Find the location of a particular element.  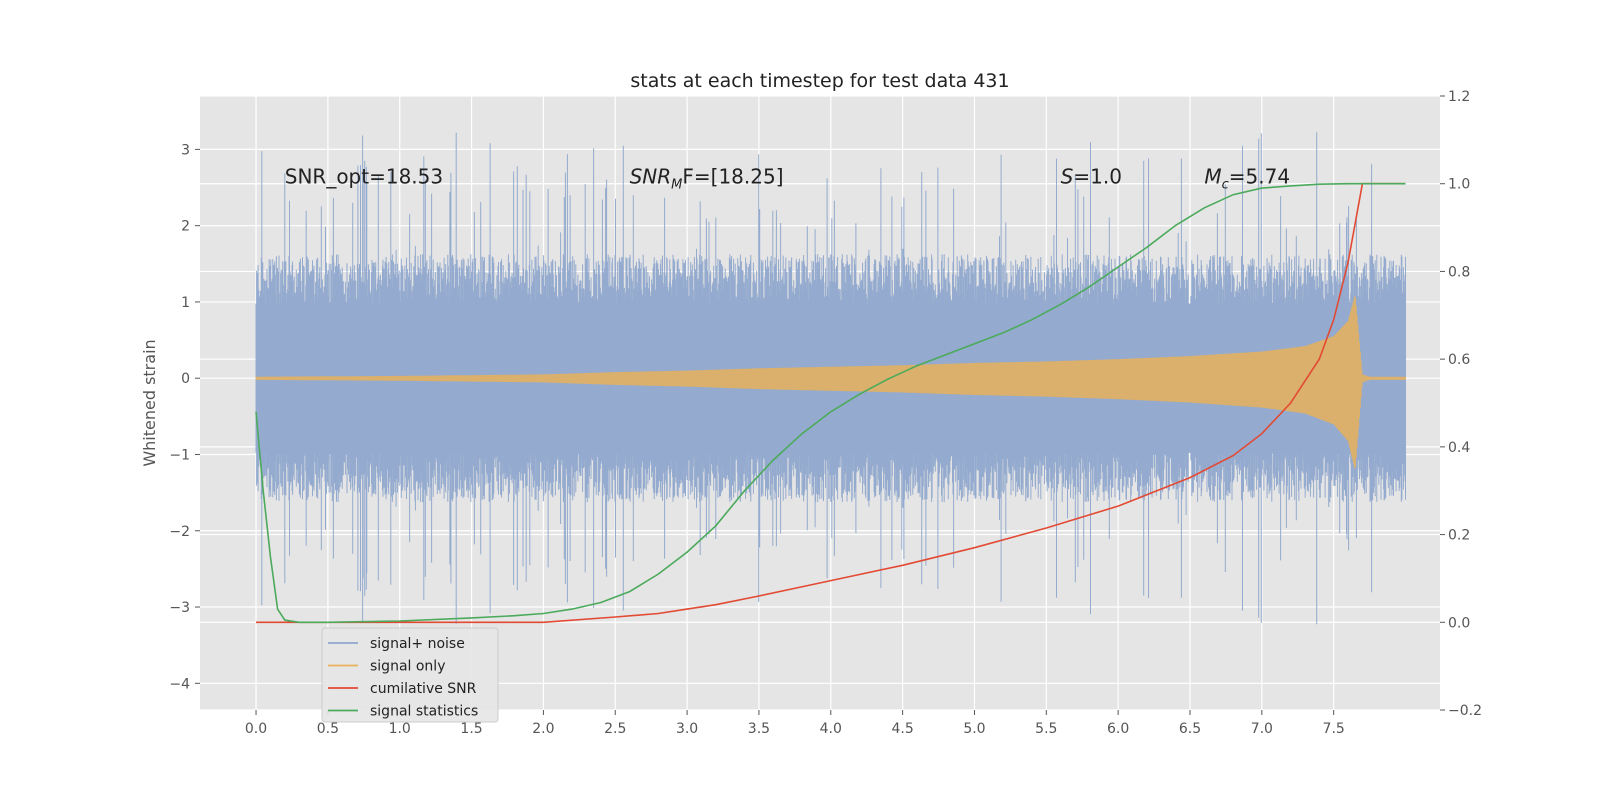

y-tick-label: −1 is located at coordinates (179, 455).